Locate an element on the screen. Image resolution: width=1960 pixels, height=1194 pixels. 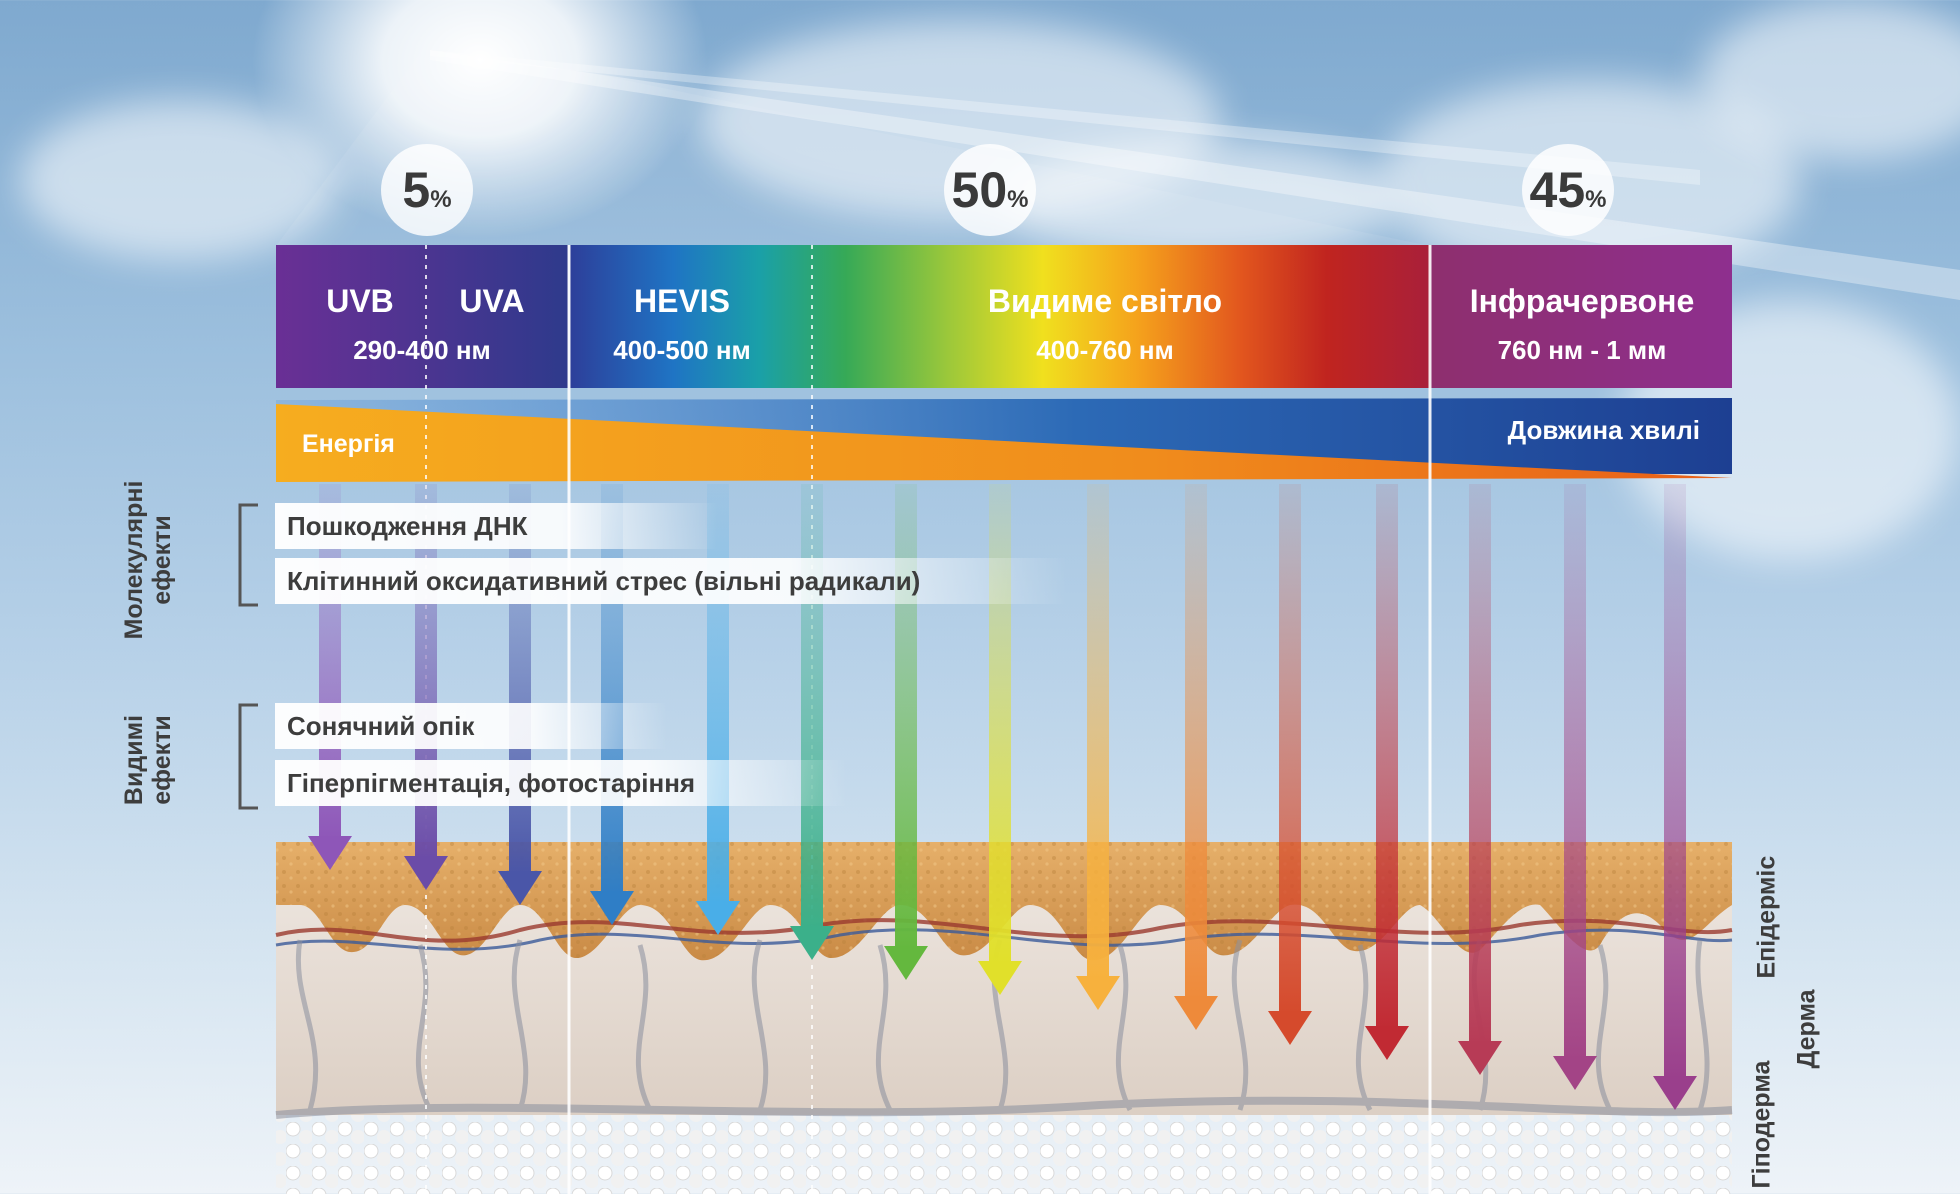
infrared-band is located at coordinates (1581, 316).